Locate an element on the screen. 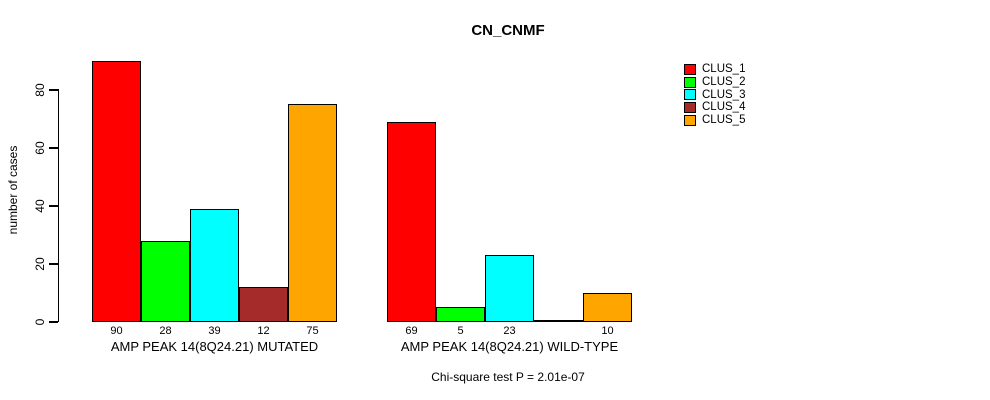  legend-label: CLUS_5 is located at coordinates (724, 120).